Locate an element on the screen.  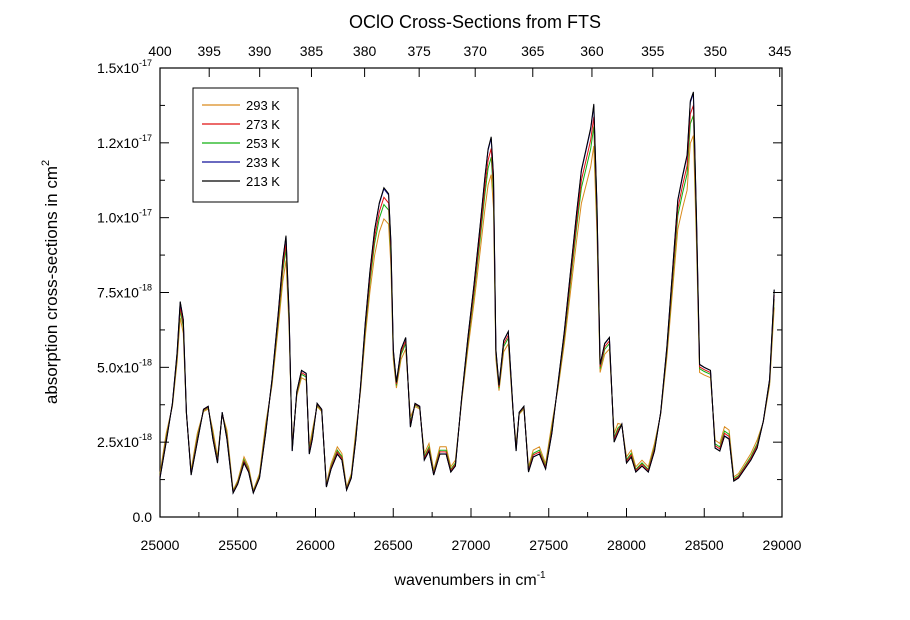
top-tick-label: 380 is located at coordinates (365, 51).